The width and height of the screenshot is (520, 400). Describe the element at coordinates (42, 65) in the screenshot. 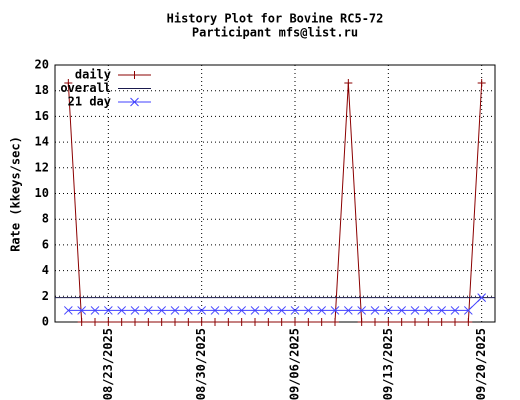

I see `y-tick-label: 20` at that location.